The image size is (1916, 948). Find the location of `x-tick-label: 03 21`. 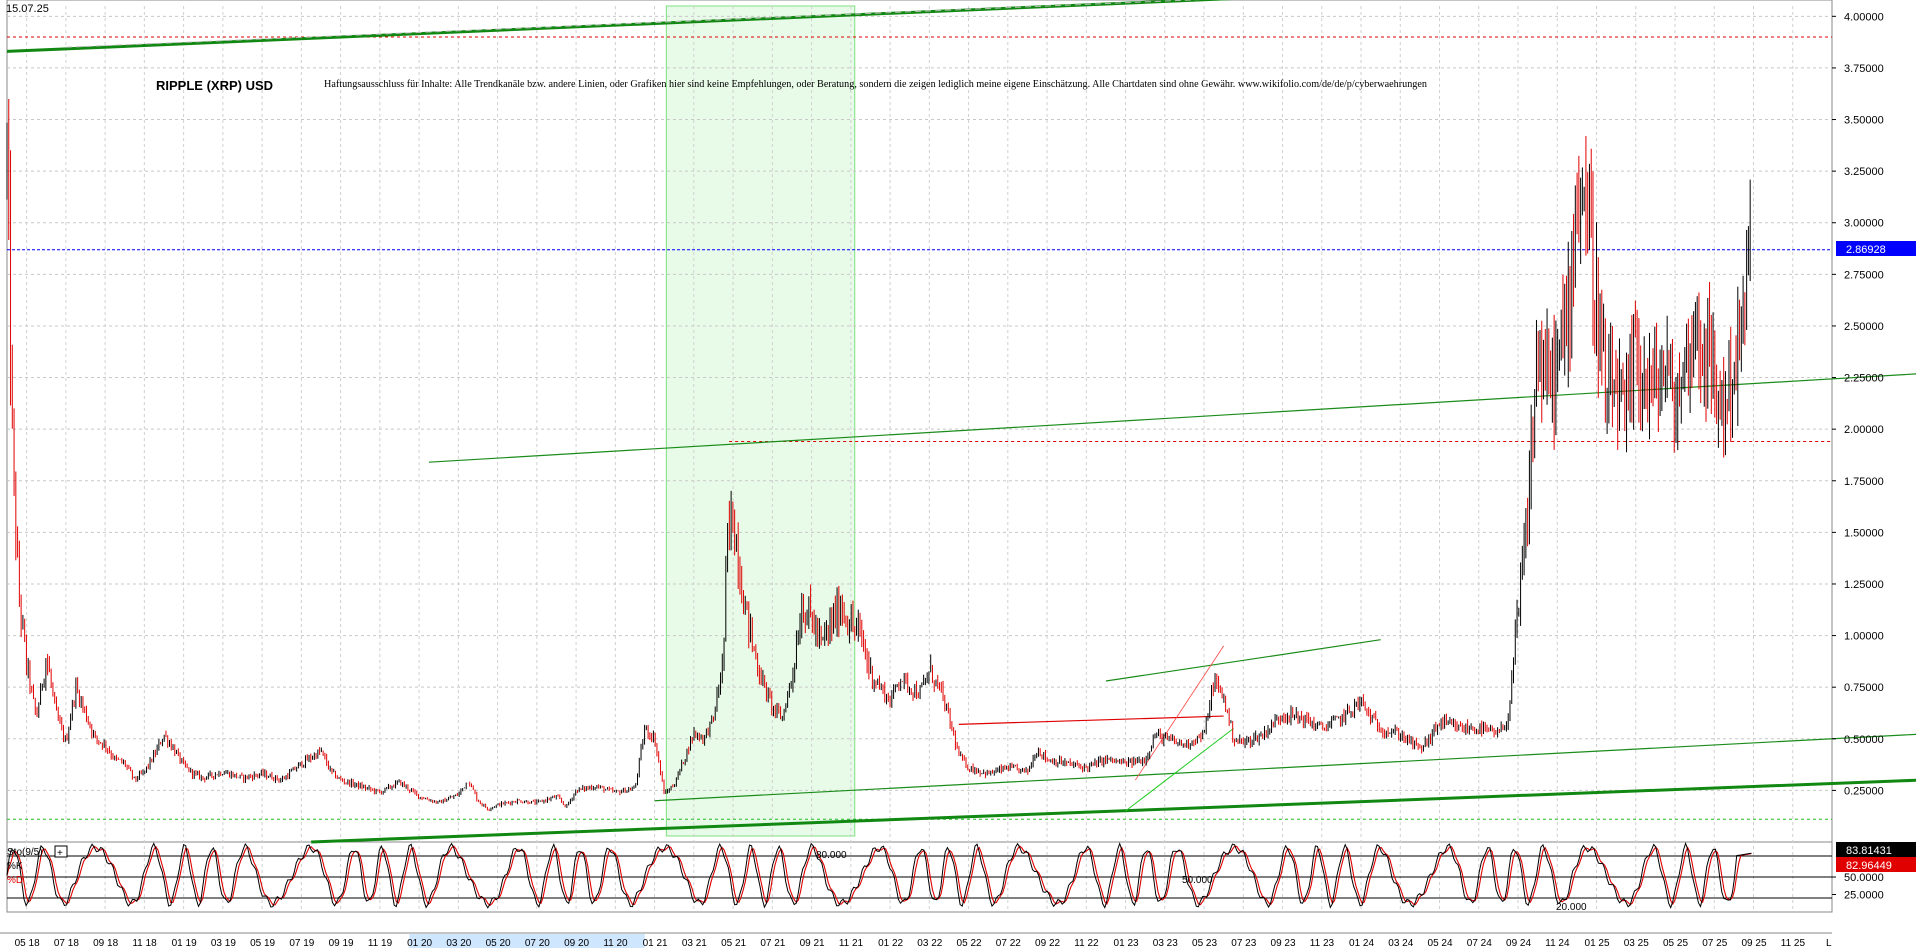

x-tick-label: 03 21 is located at coordinates (694, 943).